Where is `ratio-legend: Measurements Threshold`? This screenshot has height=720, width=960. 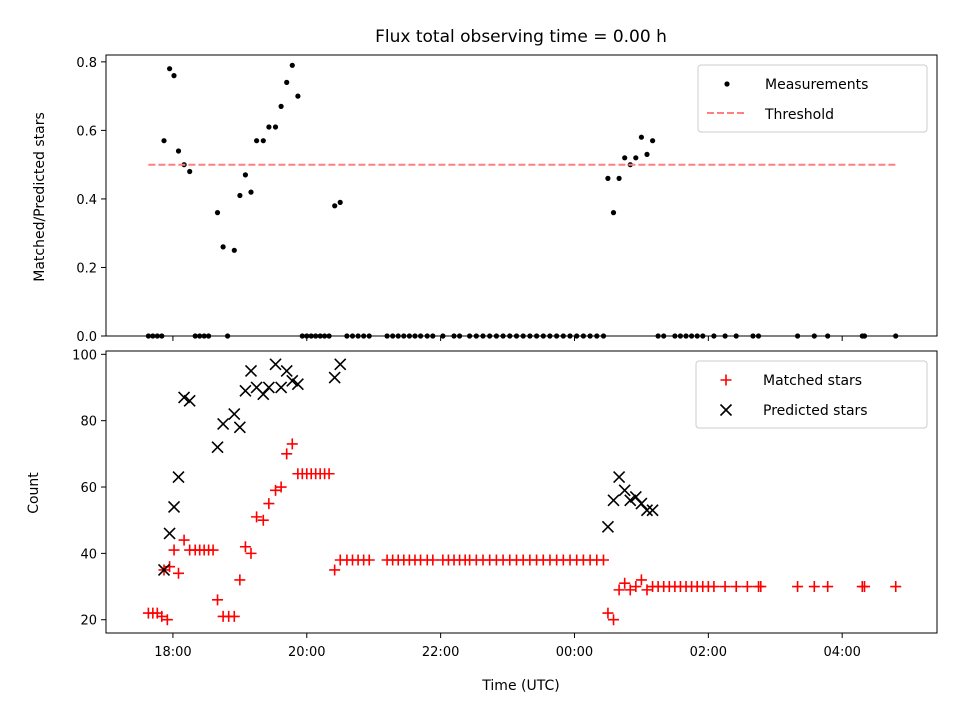
ratio-legend: Measurements Threshold is located at coordinates (812, 98).